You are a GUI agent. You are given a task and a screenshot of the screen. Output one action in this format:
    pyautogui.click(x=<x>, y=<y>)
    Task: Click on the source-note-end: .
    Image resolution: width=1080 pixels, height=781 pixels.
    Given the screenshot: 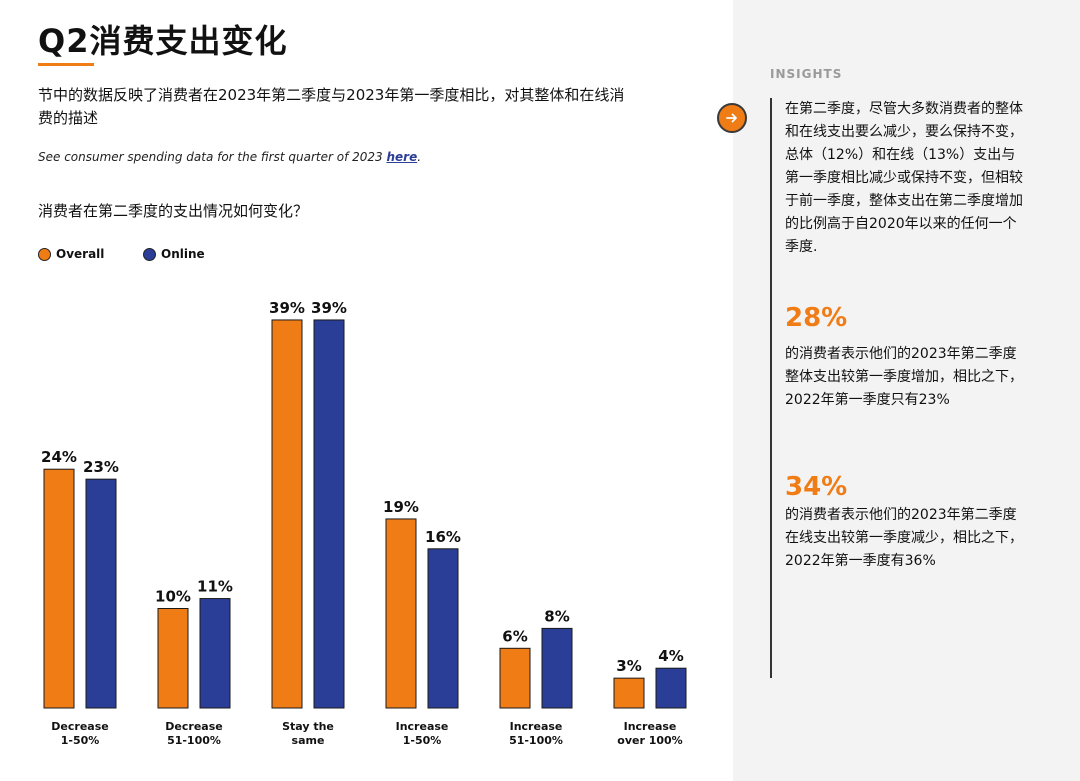 What is the action you would take?
    pyautogui.click(x=419, y=157)
    